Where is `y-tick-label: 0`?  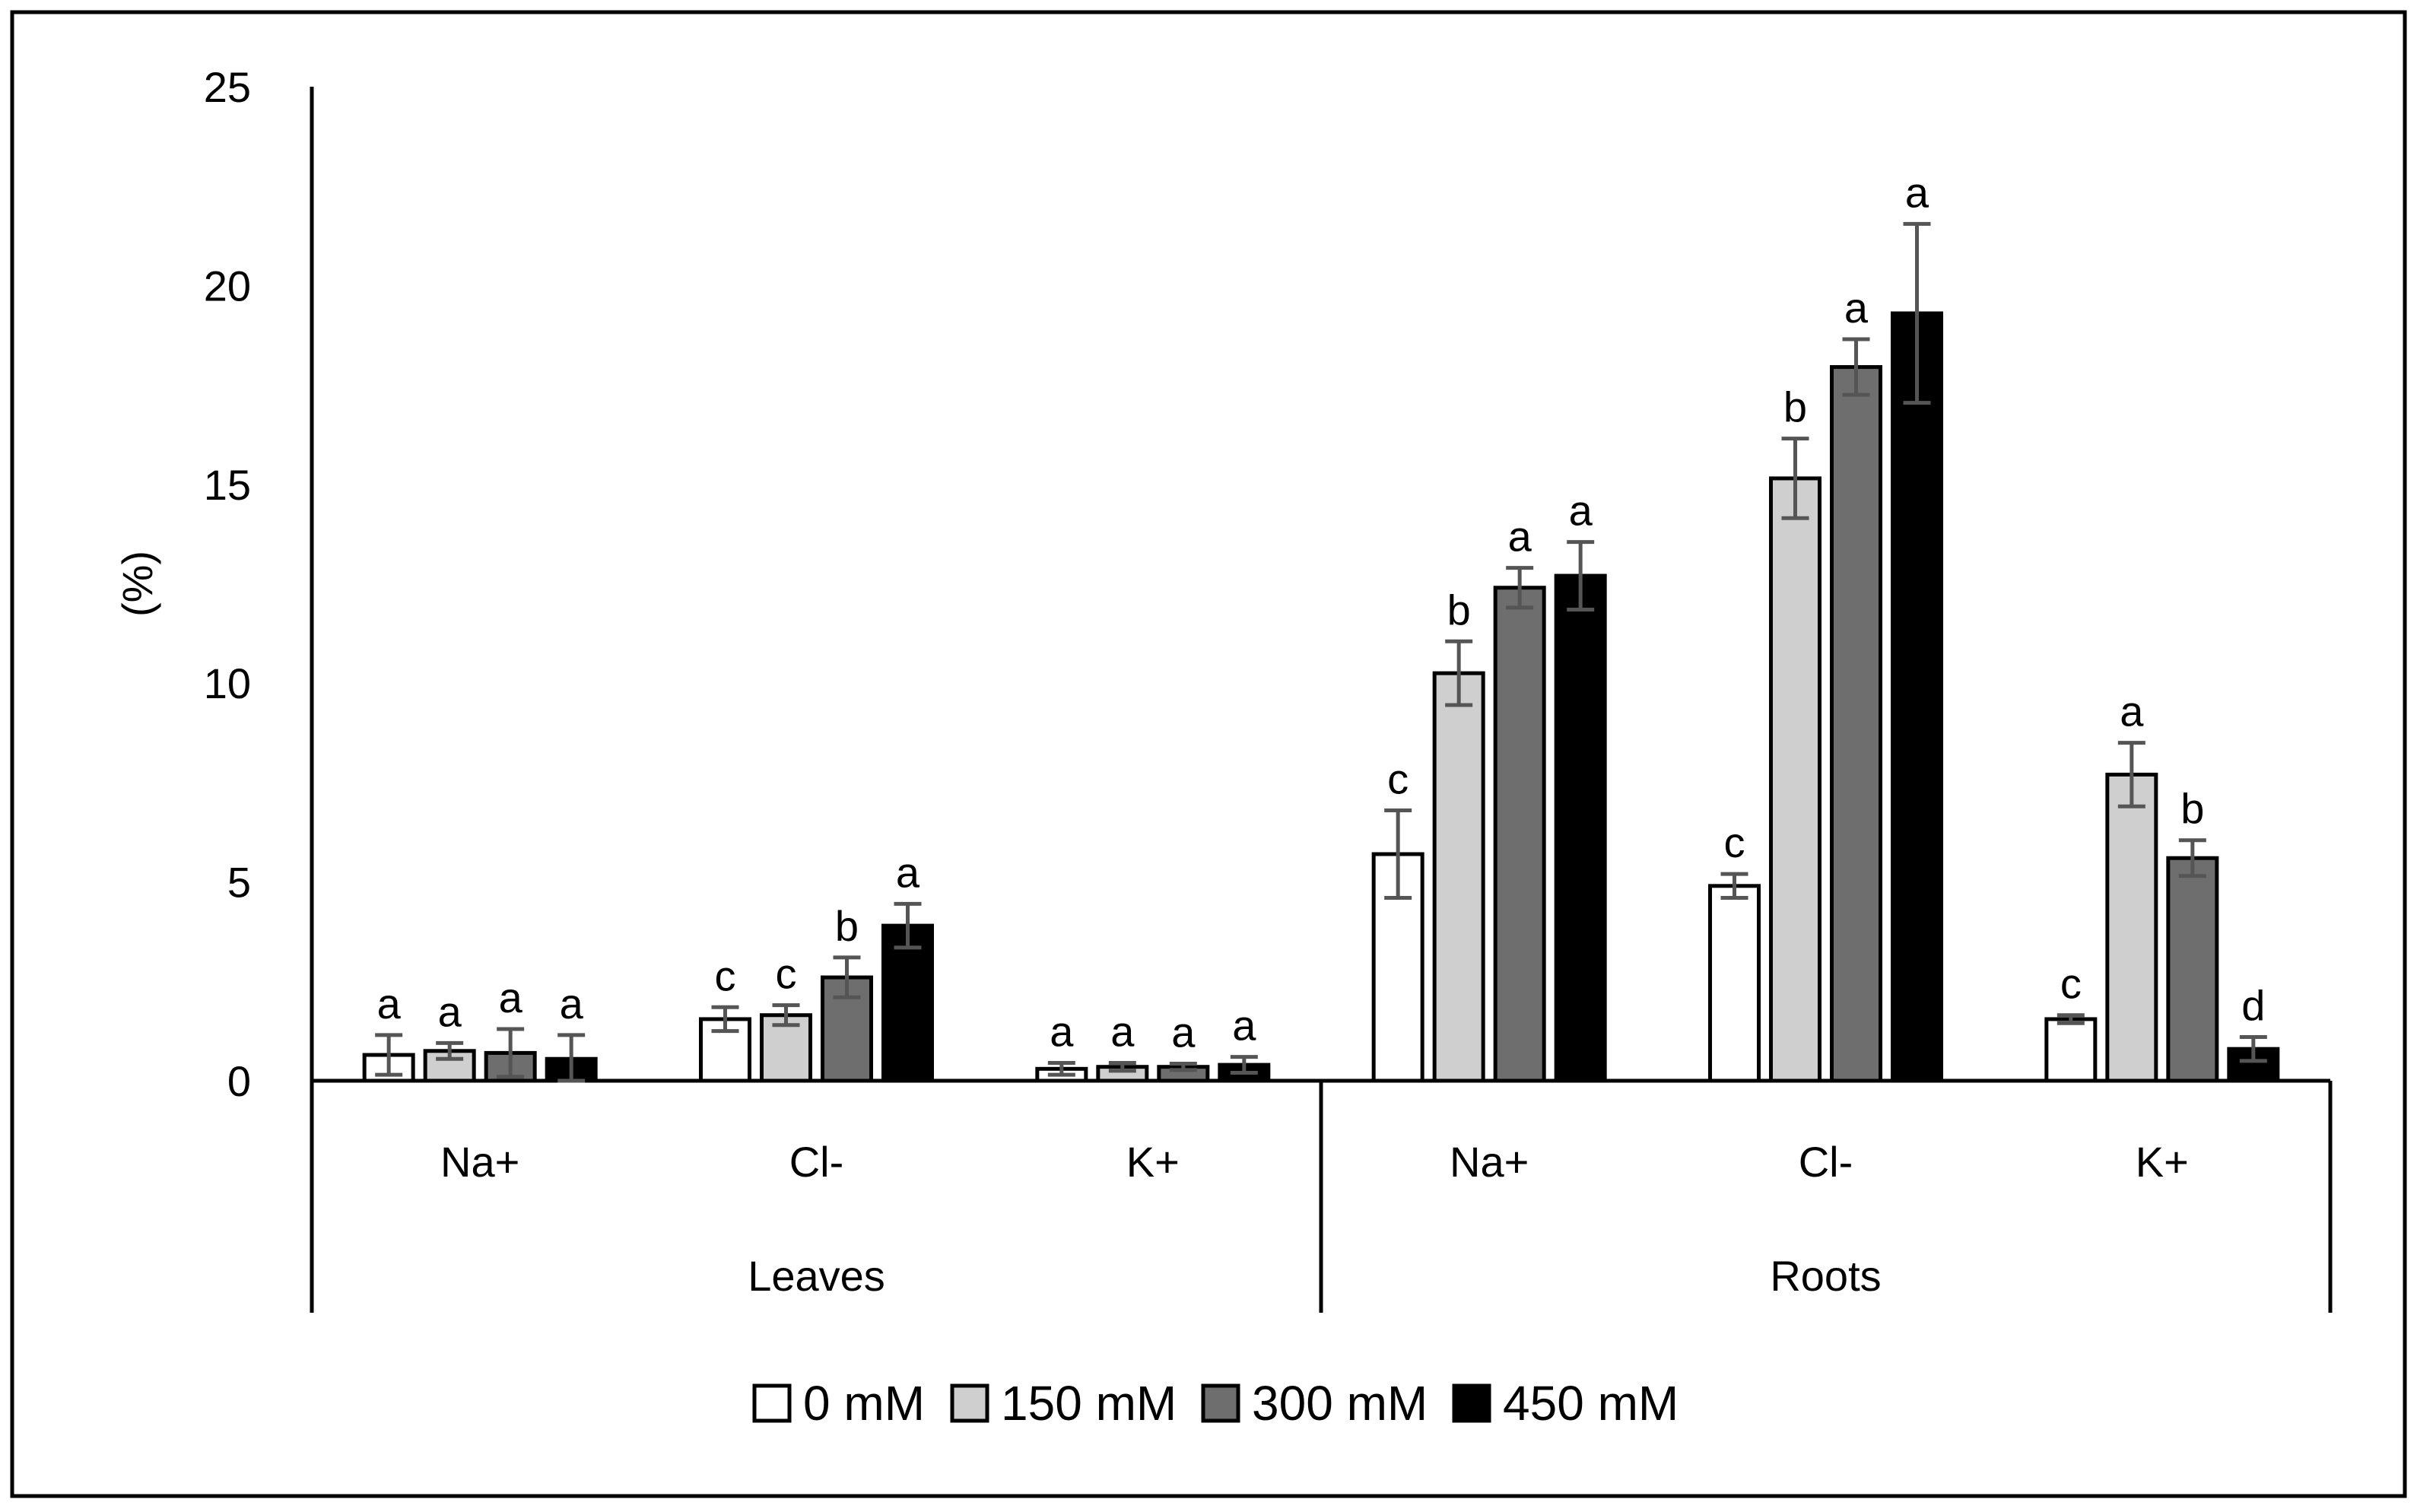 y-tick-label: 0 is located at coordinates (239, 1081).